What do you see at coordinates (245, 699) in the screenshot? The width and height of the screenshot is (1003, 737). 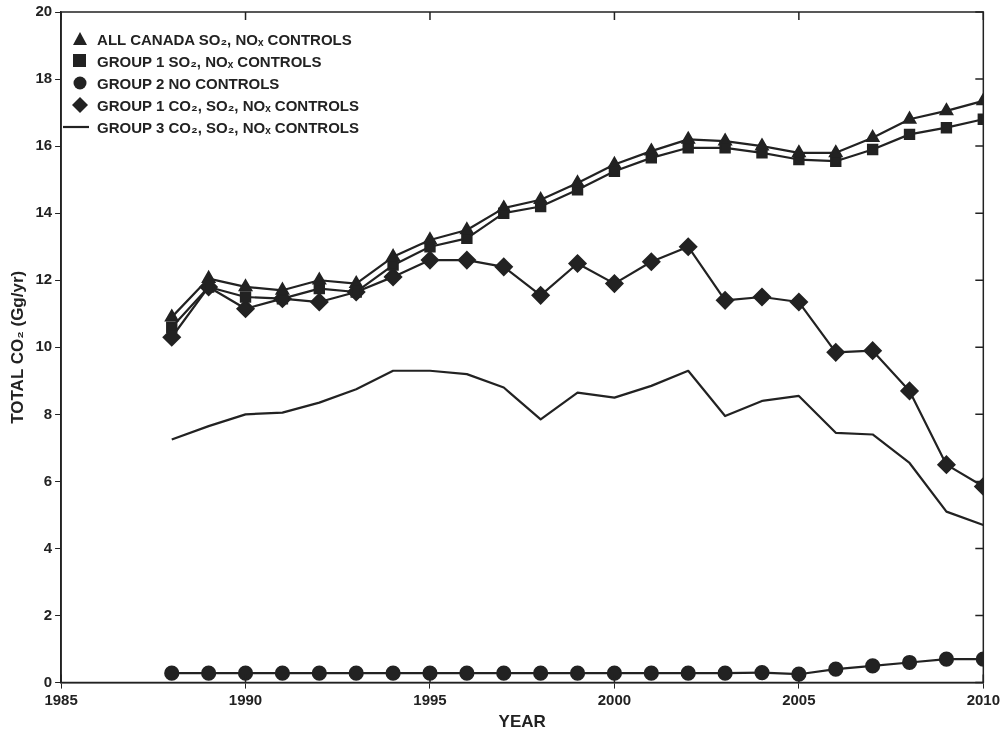 I see `x-tick-label: 1990` at bounding box center [245, 699].